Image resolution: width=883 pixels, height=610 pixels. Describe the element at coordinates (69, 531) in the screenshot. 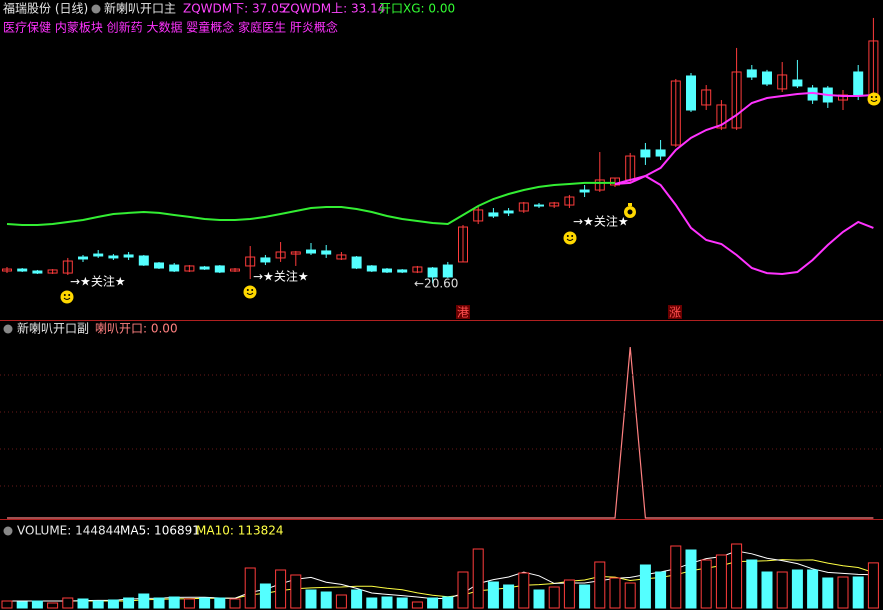

I see `panel-title: VOLUME: 144844` at that location.